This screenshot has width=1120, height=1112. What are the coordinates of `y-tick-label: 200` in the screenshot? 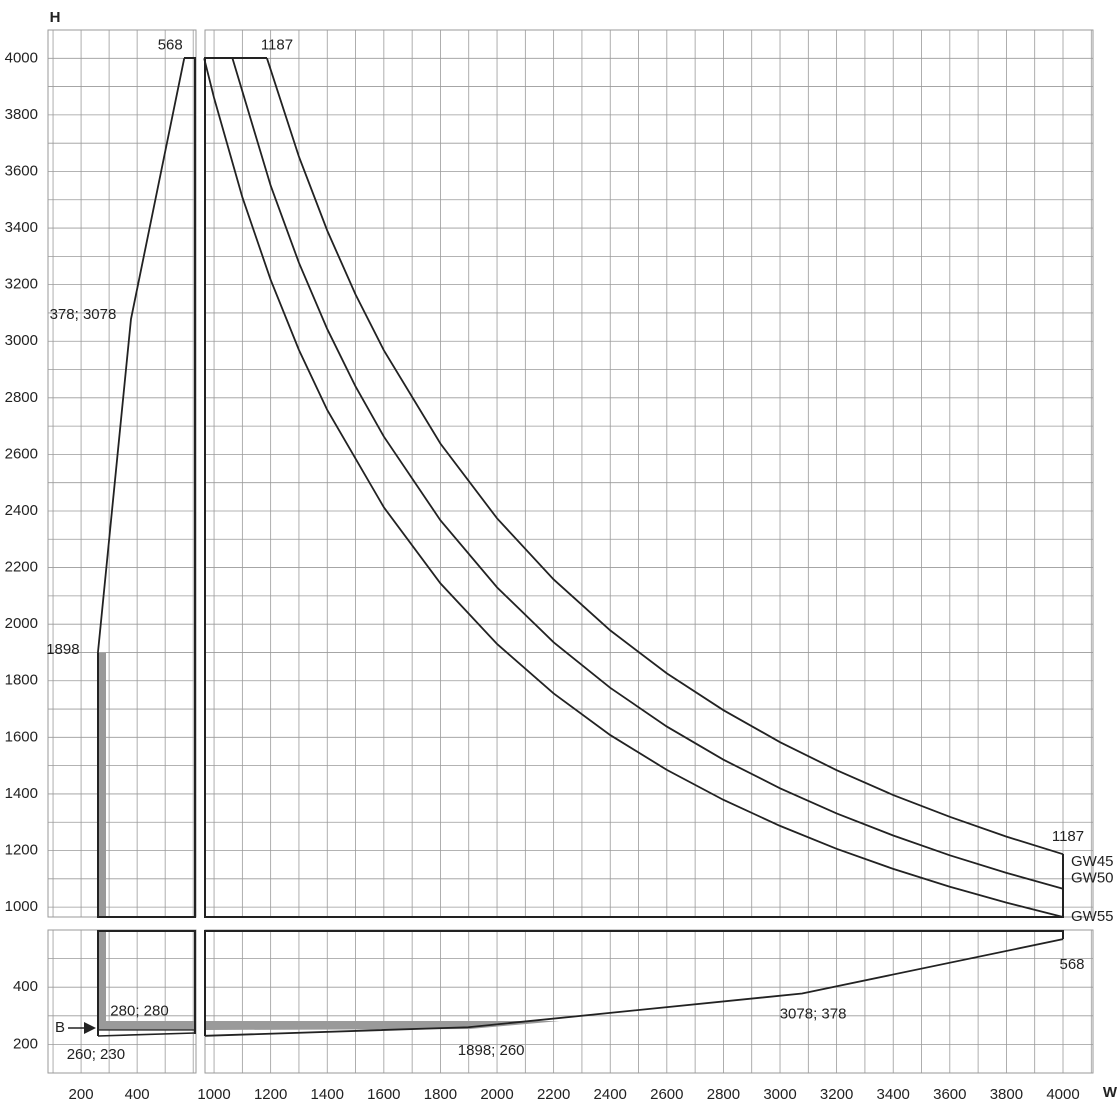 It's located at (25, 1043).